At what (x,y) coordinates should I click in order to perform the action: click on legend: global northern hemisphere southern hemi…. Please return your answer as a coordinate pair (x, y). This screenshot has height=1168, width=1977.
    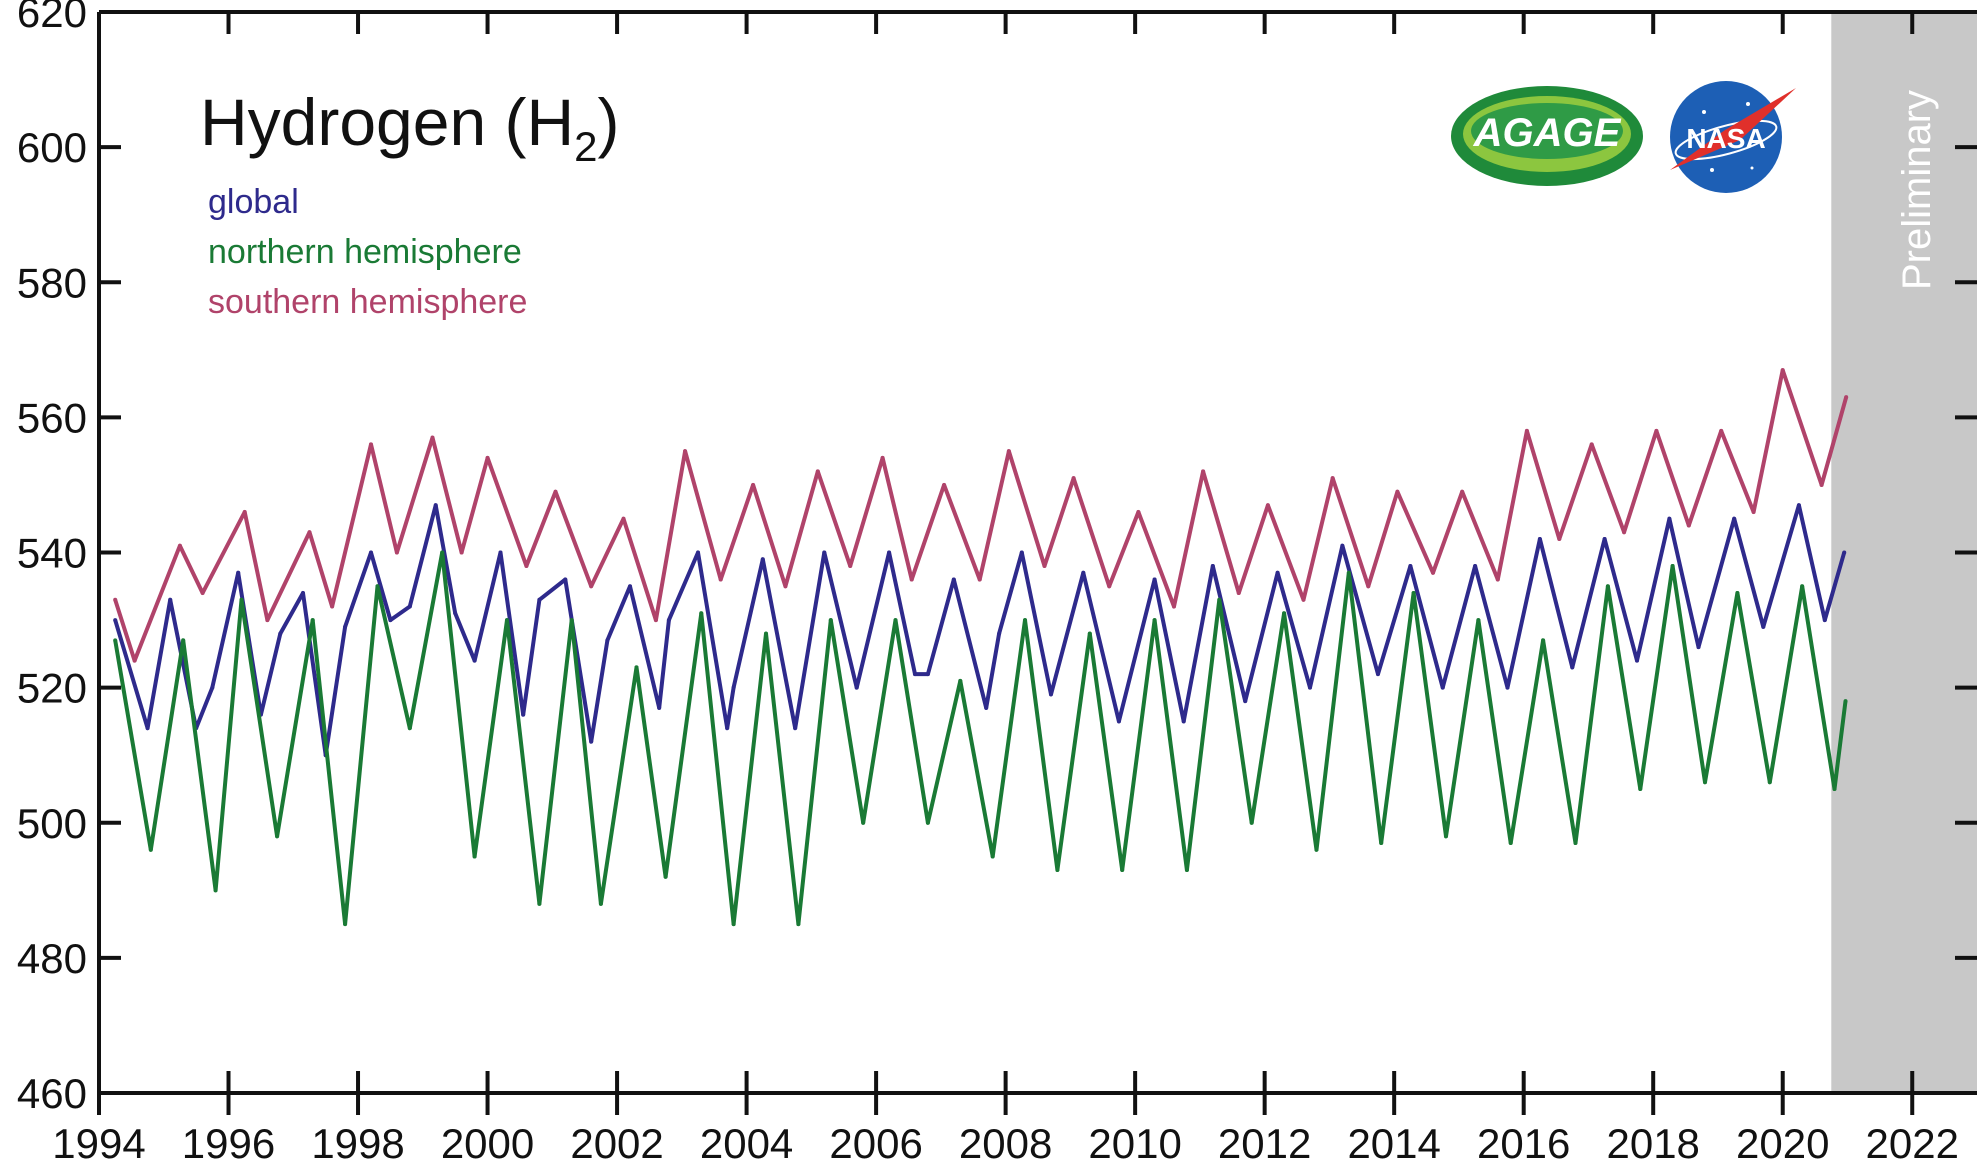
    Looking at the image, I should click on (367, 252).